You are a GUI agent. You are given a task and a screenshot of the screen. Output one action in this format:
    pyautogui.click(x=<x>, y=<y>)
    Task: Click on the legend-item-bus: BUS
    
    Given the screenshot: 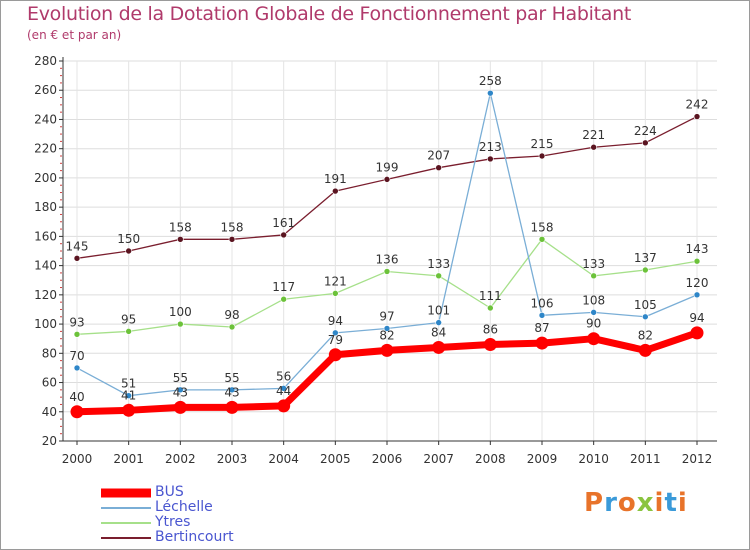 What is the action you would take?
    pyautogui.click(x=167, y=492)
    